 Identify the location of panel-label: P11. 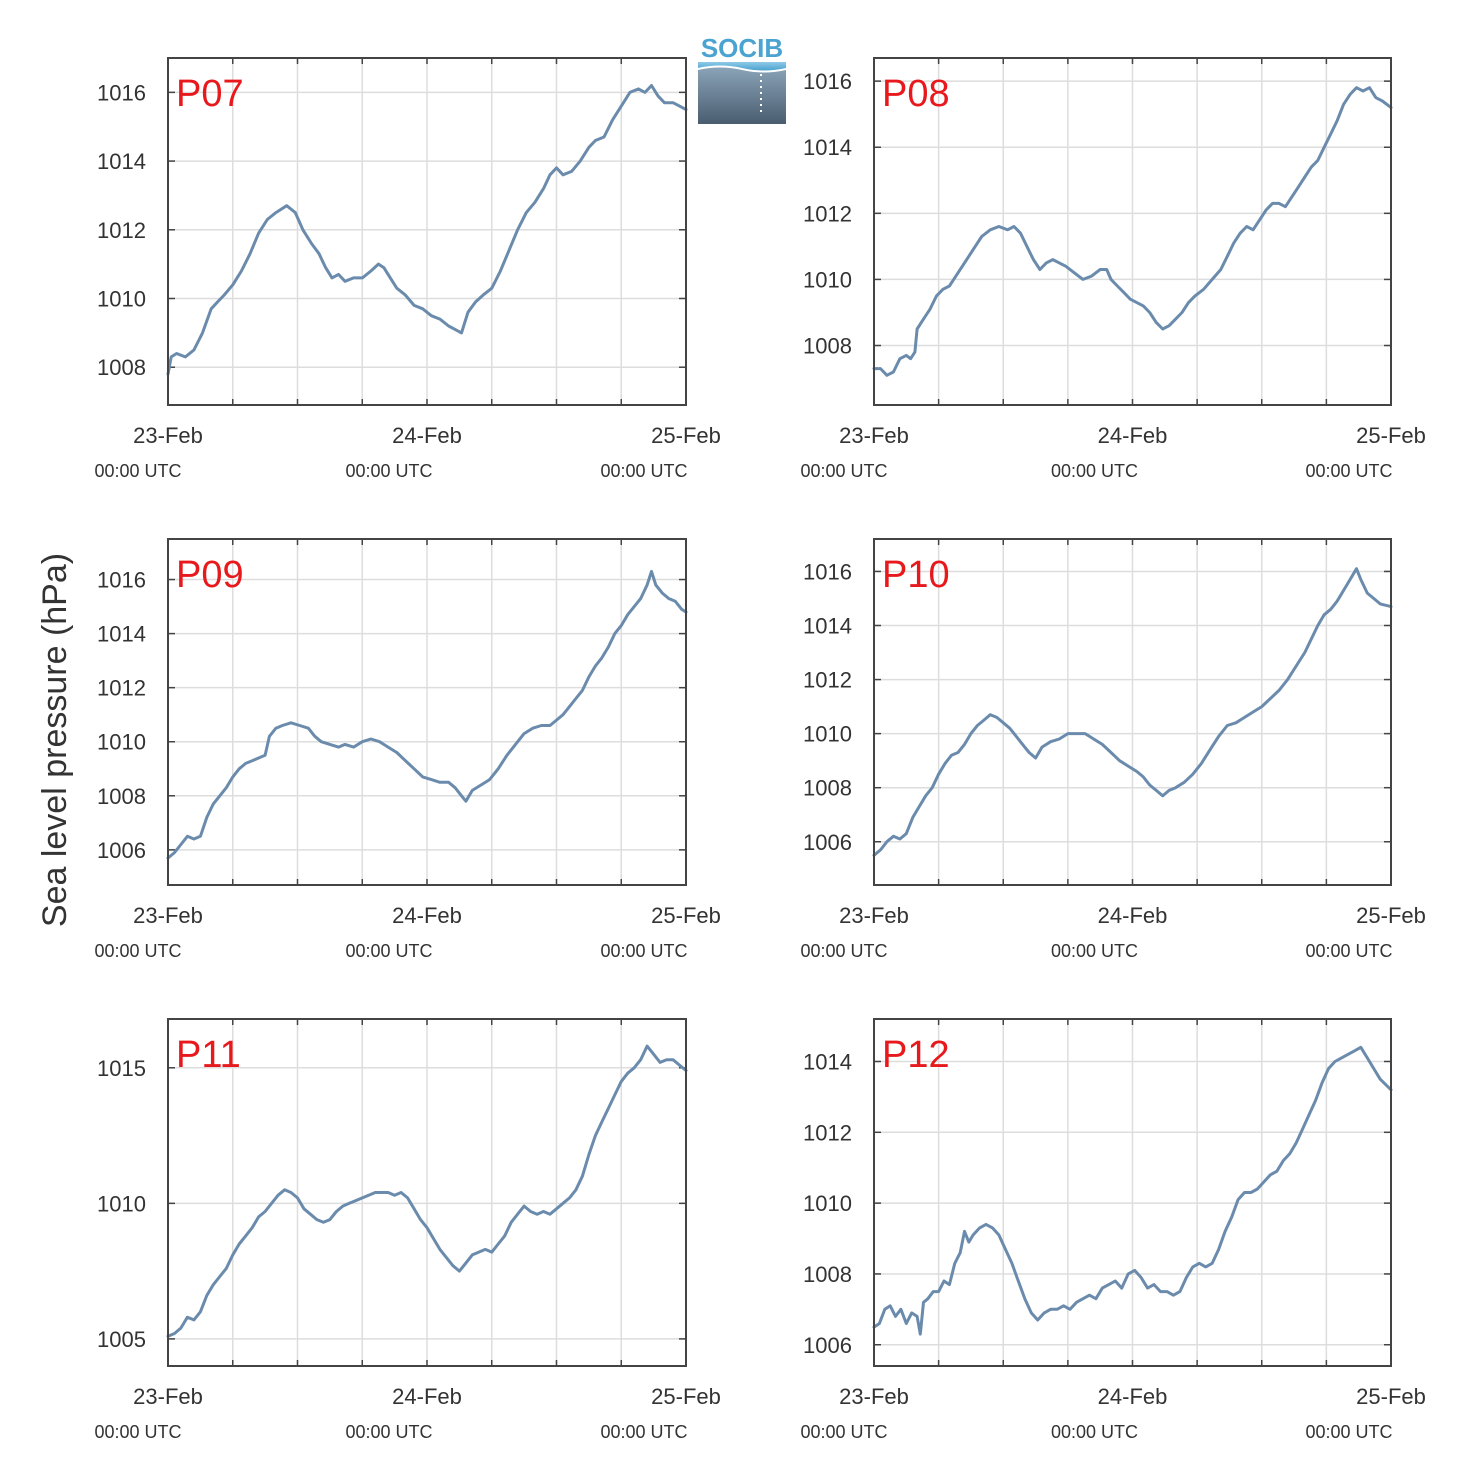
(208, 1055).